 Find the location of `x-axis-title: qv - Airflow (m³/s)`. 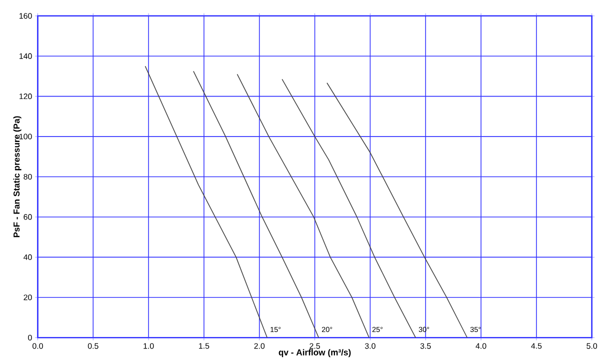

x-axis-title: qv - Airflow (m³/s) is located at coordinates (314, 352).